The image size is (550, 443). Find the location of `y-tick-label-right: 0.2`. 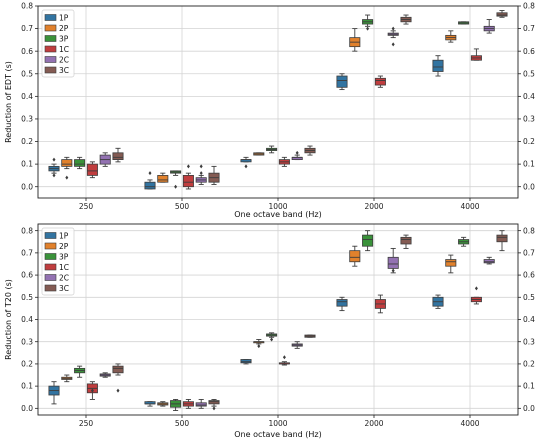

y-tick-label-right: 0.2 is located at coordinates (529, 364).